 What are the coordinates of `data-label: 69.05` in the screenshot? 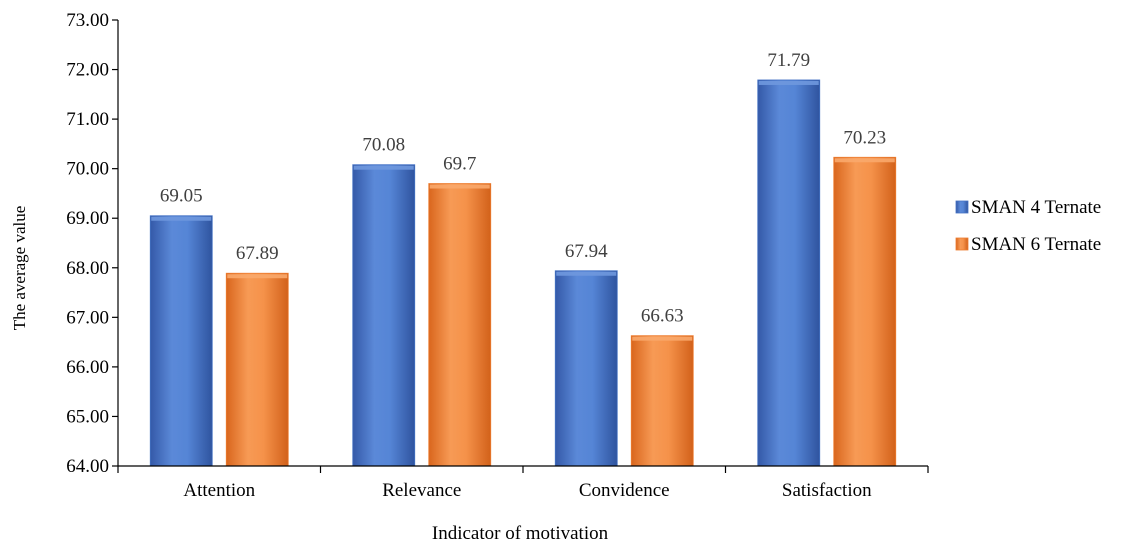 It's located at (181, 196).